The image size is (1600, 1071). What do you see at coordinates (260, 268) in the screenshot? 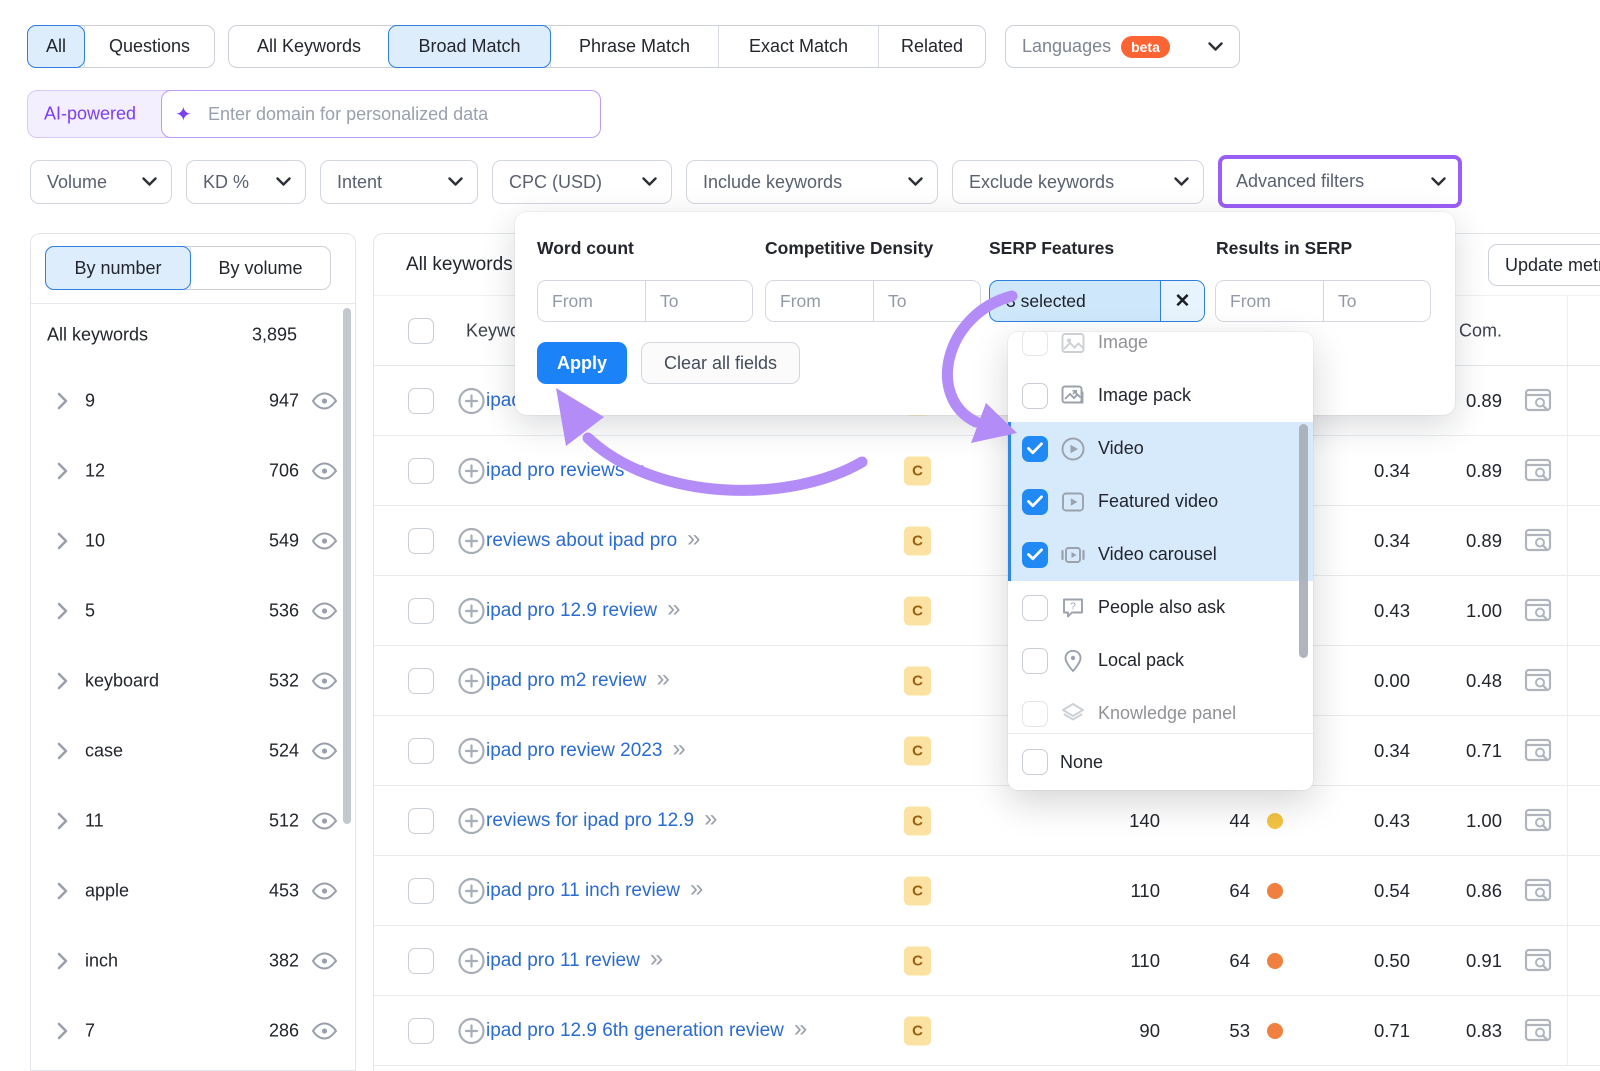
I see `sort-toggle-option: By volume` at bounding box center [260, 268].